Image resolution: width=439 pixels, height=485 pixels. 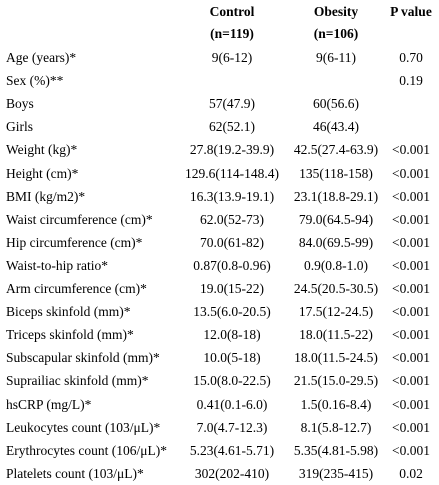 I want to click on control-value: 57(47.9), so click(x=232, y=104).